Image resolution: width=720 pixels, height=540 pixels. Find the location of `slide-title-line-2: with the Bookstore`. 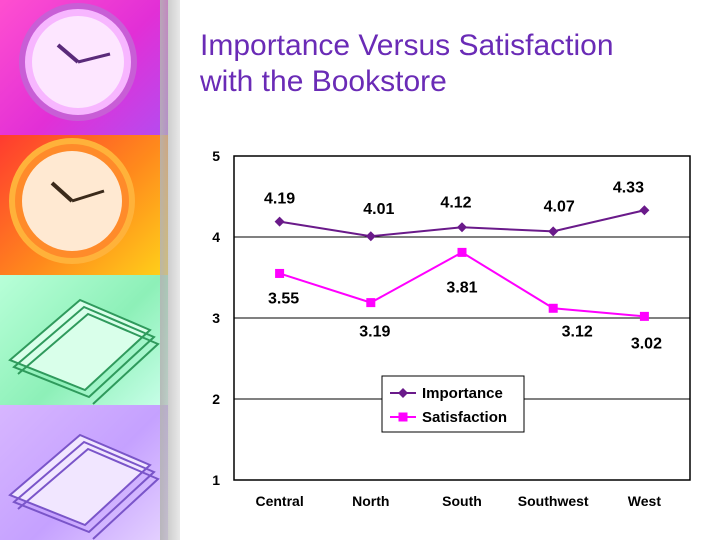

slide-title-line-2: with the Bookstore is located at coordinates (323, 81).